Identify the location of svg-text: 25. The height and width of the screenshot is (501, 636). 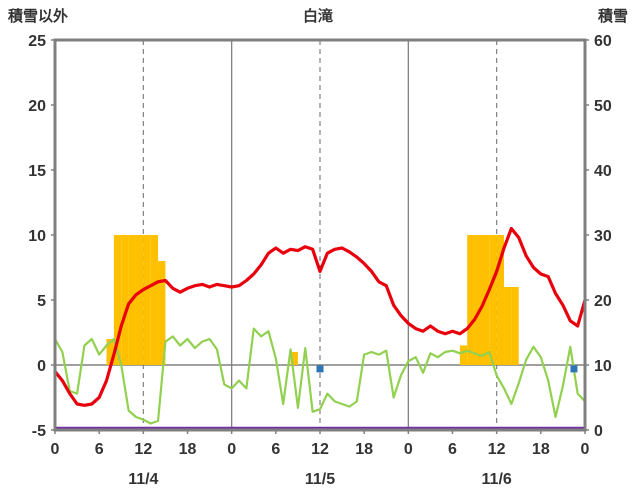
(37, 41).